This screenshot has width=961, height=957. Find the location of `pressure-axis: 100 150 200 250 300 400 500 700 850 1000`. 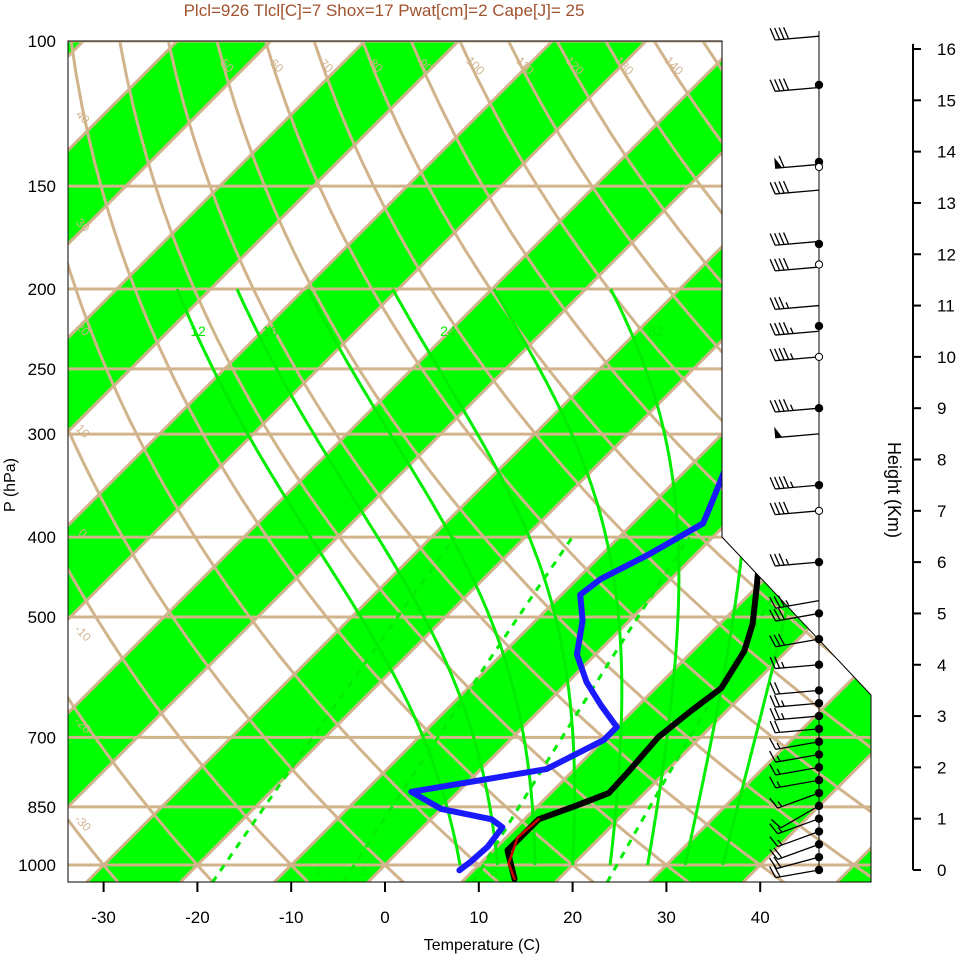

pressure-axis: 100 150 200 250 300 400 500 700 850 1000 is located at coordinates (37, 453).